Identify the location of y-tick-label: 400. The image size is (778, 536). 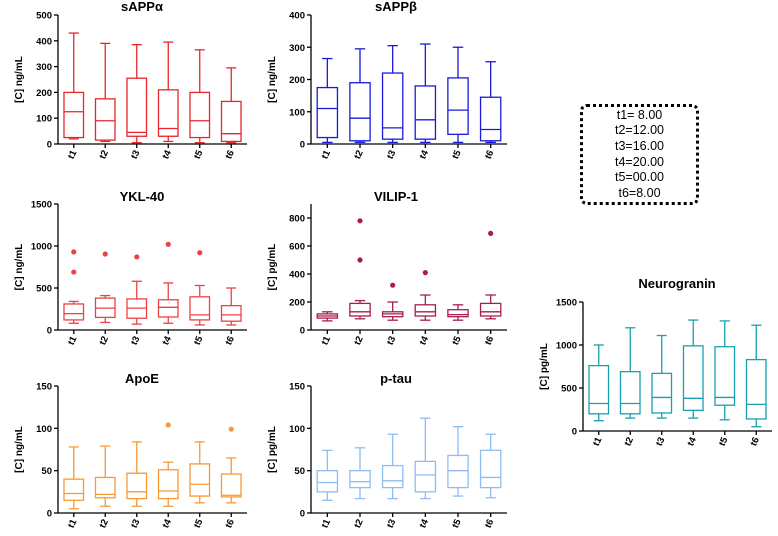
(44, 41).